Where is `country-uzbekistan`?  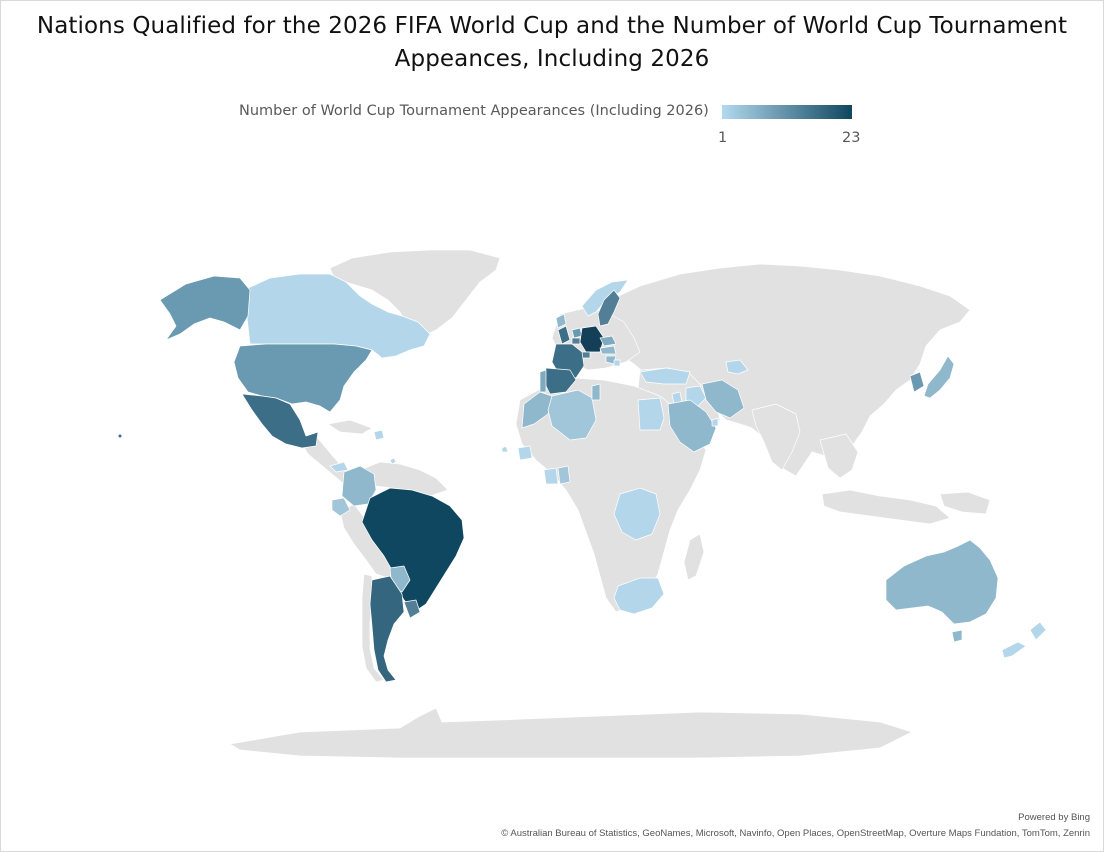 country-uzbekistan is located at coordinates (737, 367).